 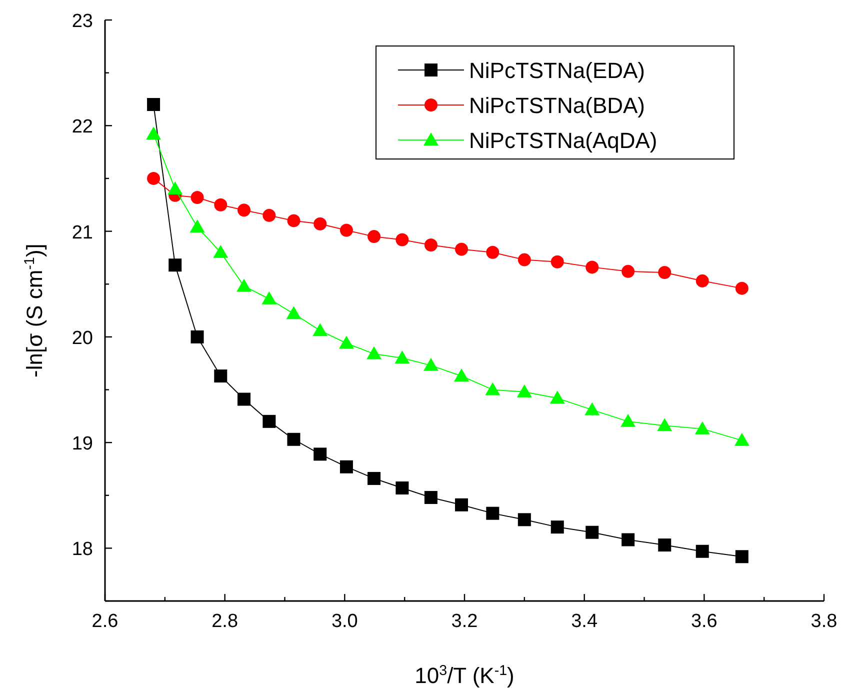 I want to click on x-tick-label: 3.8, so click(x=824, y=621).